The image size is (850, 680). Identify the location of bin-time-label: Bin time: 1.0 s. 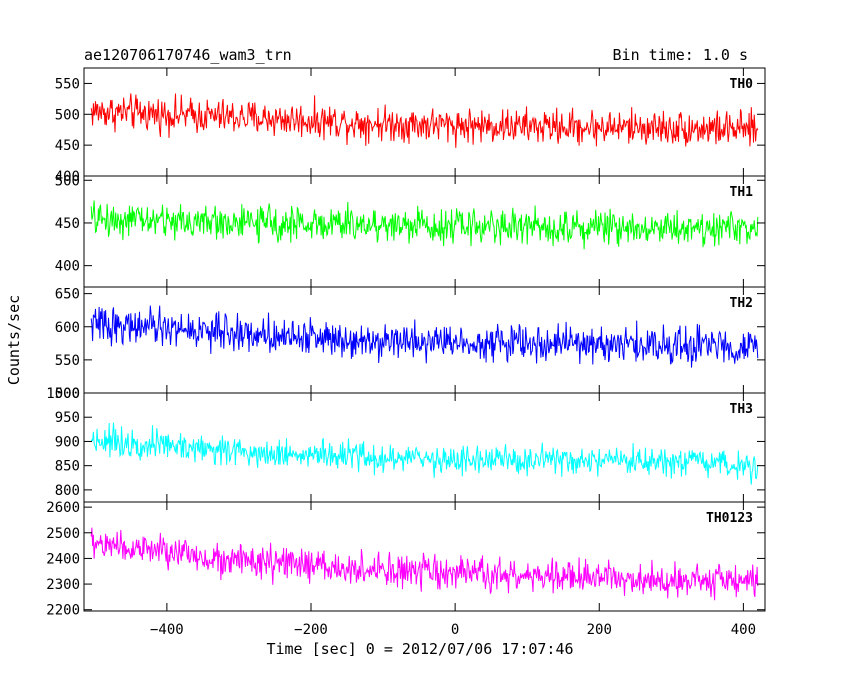
(680, 55).